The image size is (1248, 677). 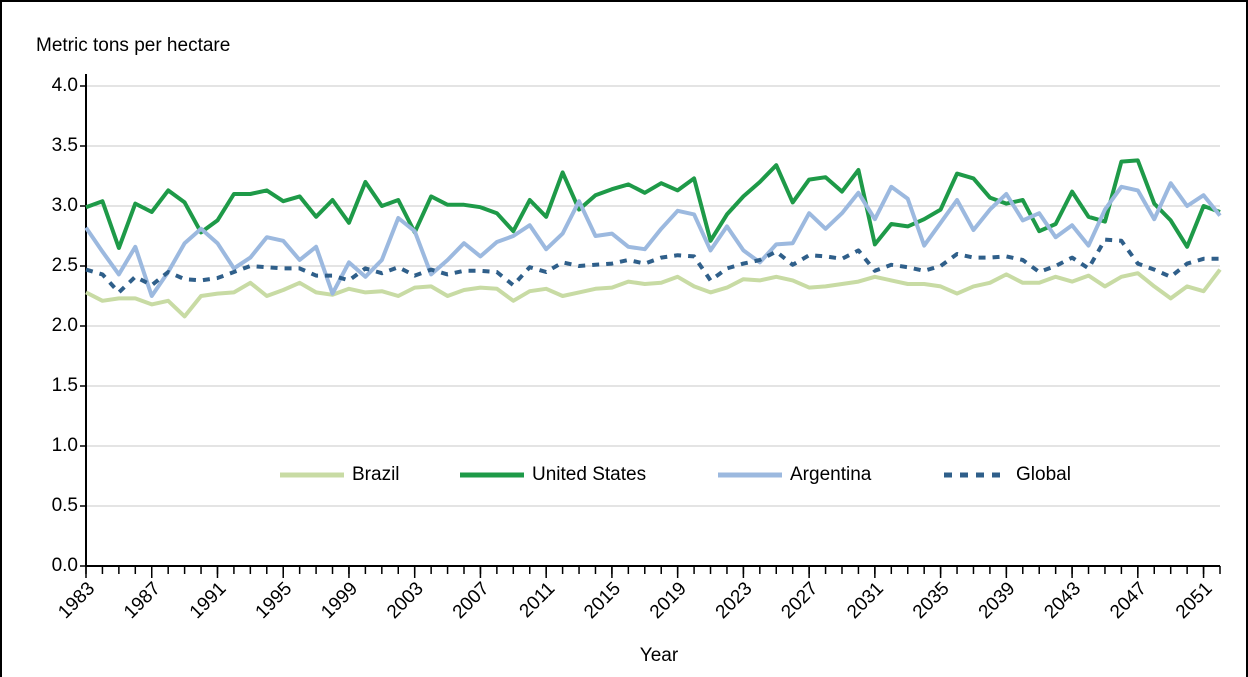 What do you see at coordinates (589, 474) in the screenshot?
I see `legend-label: United States` at bounding box center [589, 474].